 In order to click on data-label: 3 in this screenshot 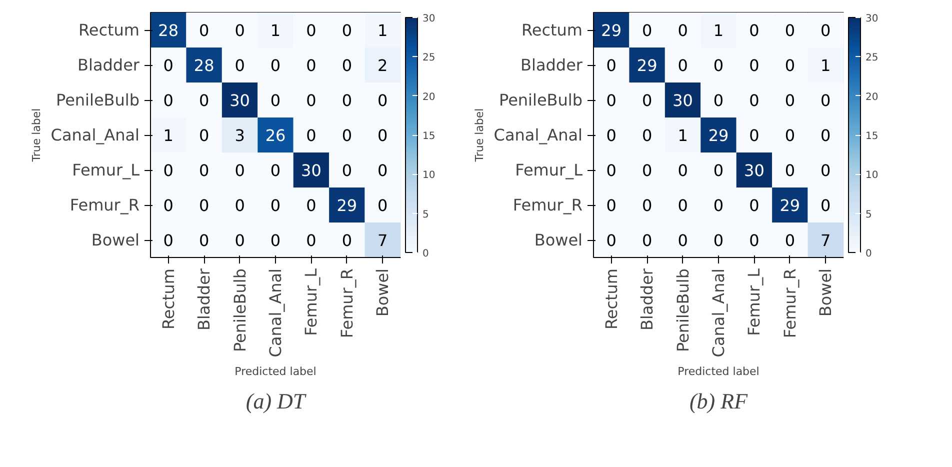, I will do `click(239, 135)`.